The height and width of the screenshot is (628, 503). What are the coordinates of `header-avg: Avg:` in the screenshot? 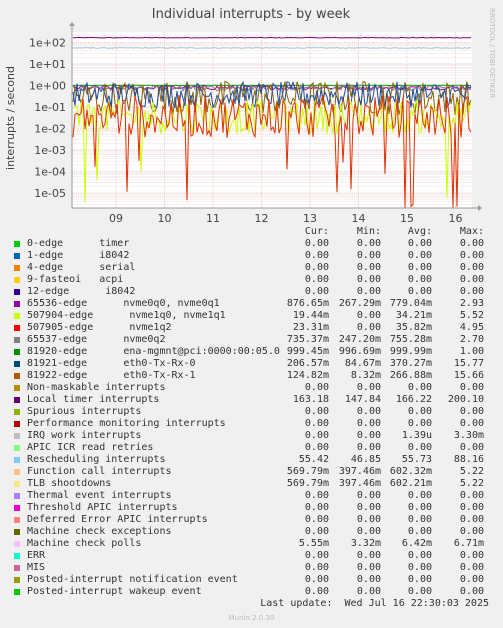 It's located at (419, 231).